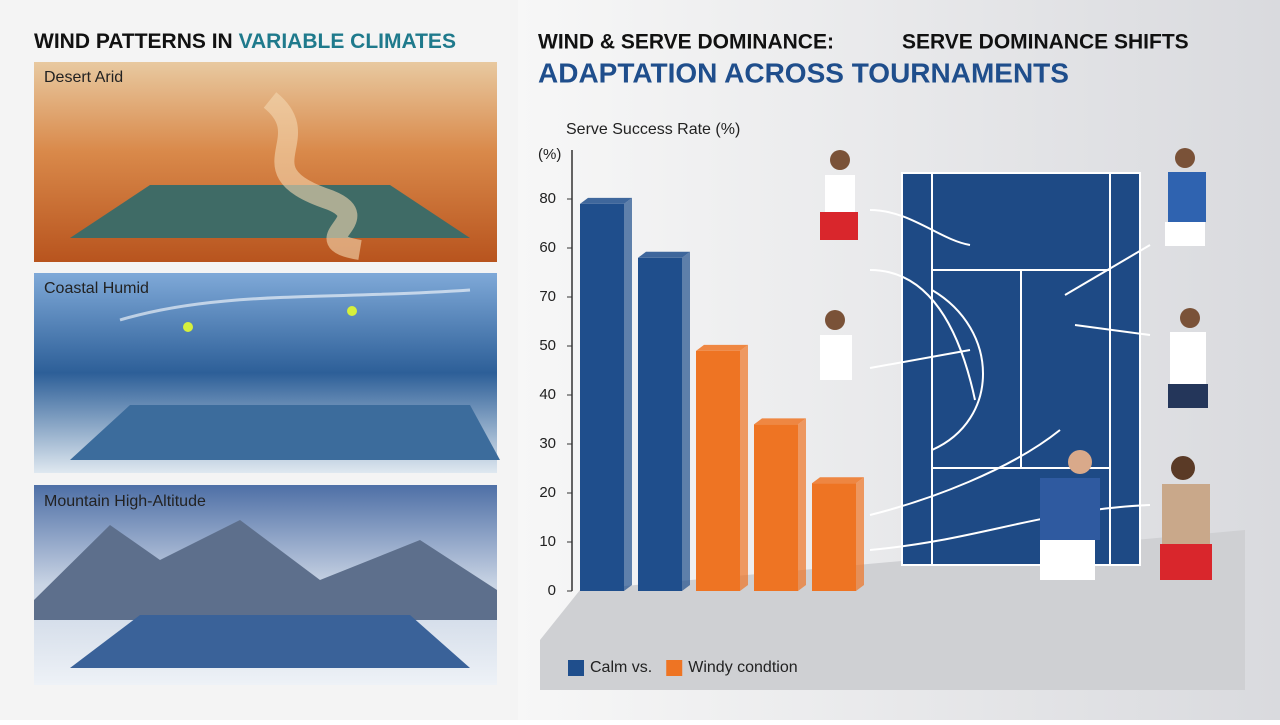 This screenshot has width=1280, height=725. I want to click on y-tick-label: 0, so click(552, 590).